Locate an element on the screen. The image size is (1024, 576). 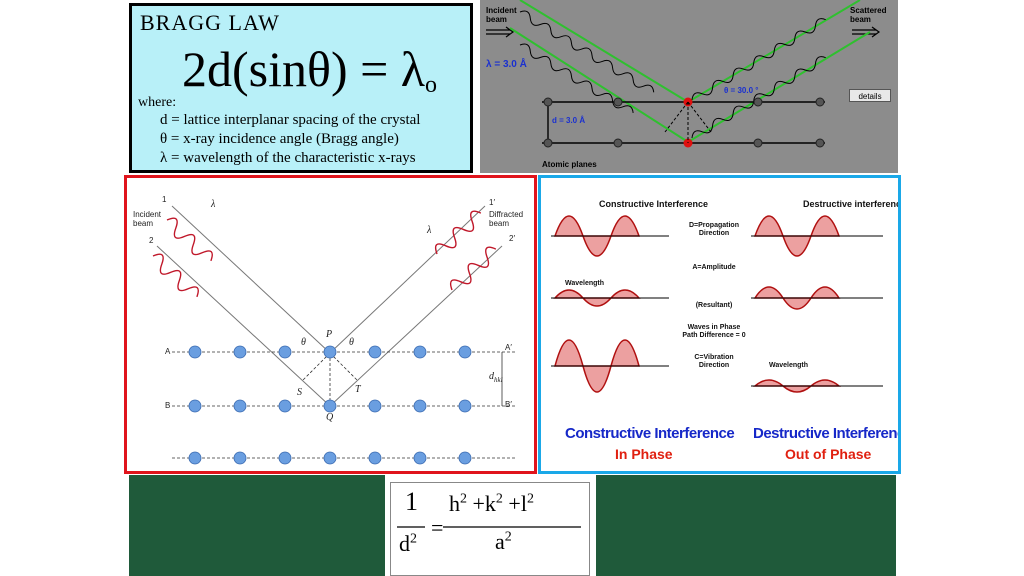
point-t-label: T is located at coordinates (358, 389).